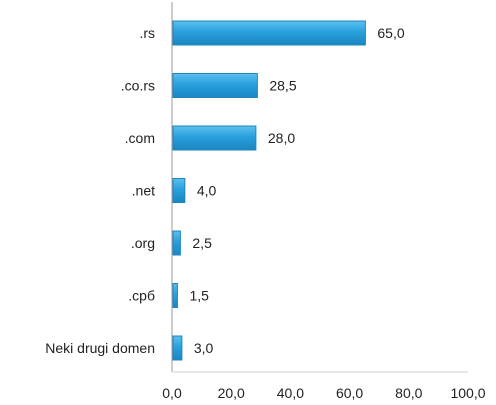 The image size is (496, 405). I want to click on value-label-6: 3,0, so click(204, 348).